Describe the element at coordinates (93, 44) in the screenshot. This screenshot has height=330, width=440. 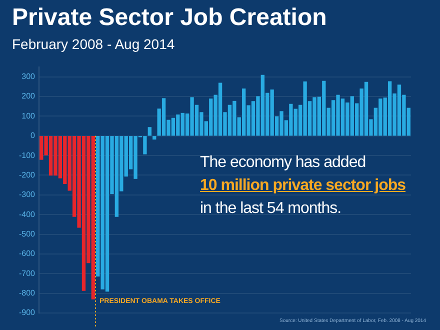
I see `chart-subtitle: February 2008 - Aug 2014` at that location.